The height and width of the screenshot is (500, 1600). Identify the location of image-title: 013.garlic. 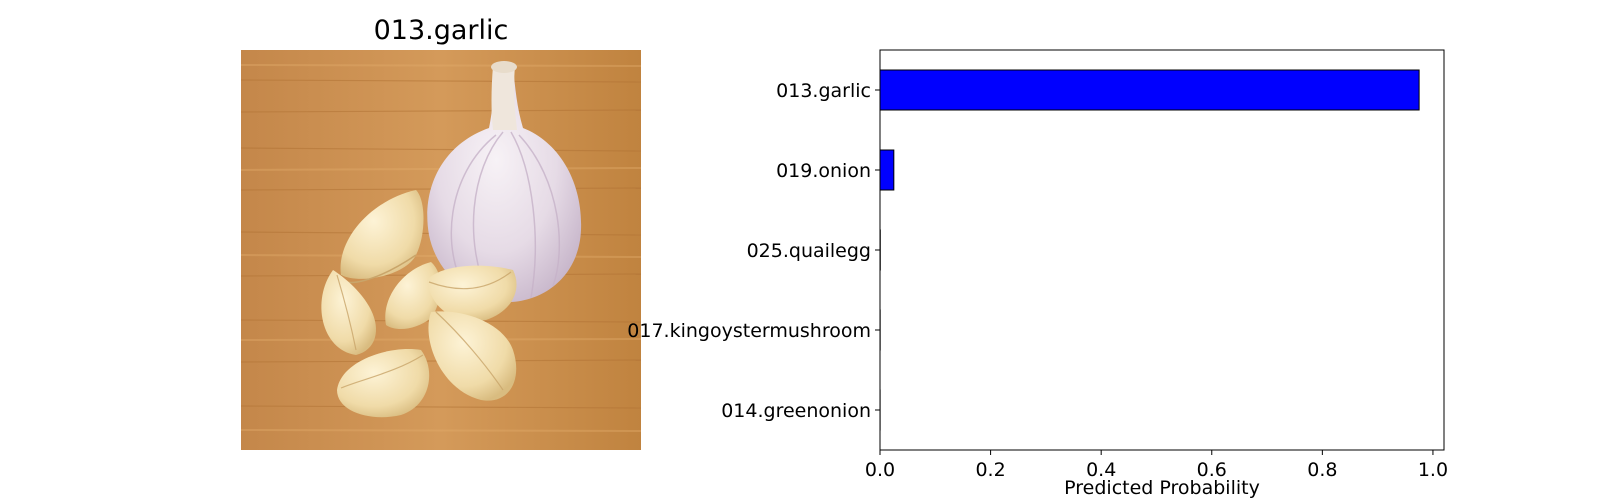
(441, 30).